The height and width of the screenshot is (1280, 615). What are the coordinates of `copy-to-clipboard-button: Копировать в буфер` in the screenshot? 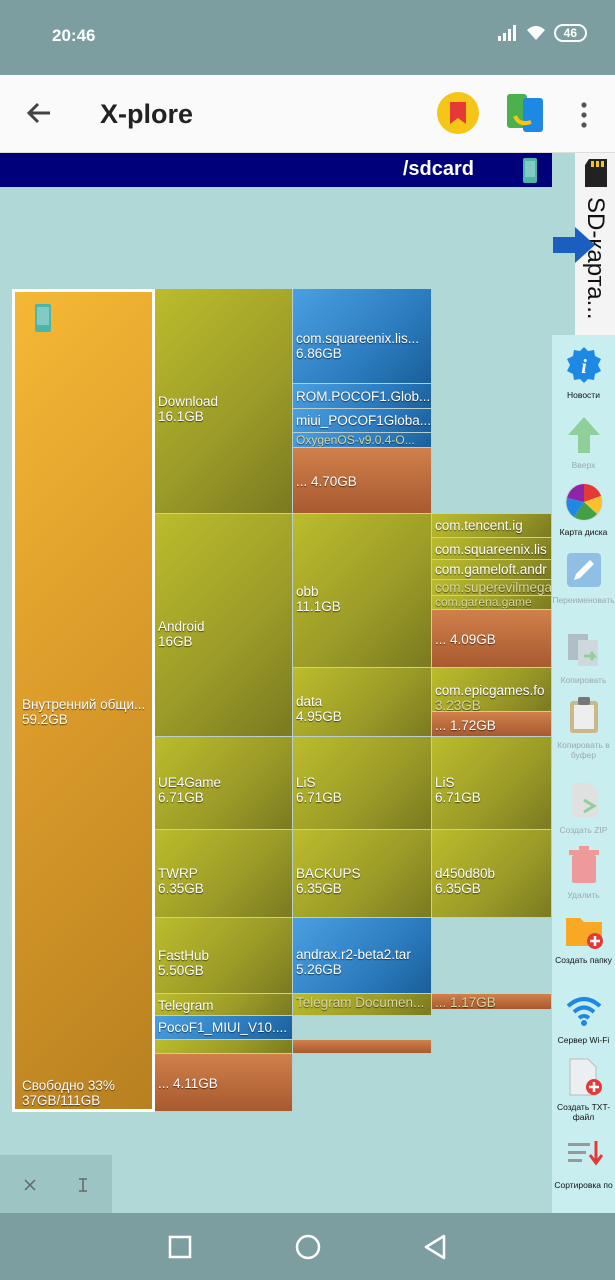 It's located at (583, 727).